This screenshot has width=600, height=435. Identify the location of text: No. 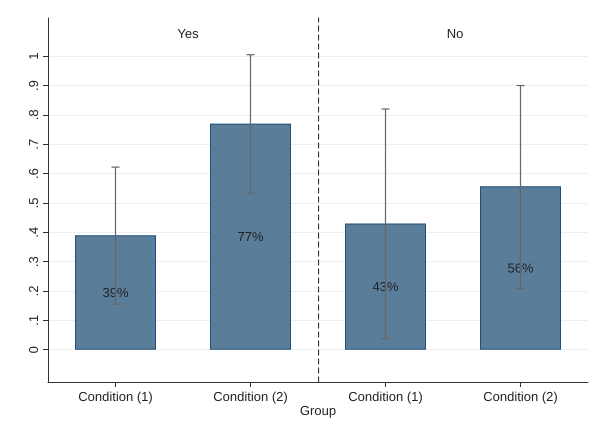
(455, 33).